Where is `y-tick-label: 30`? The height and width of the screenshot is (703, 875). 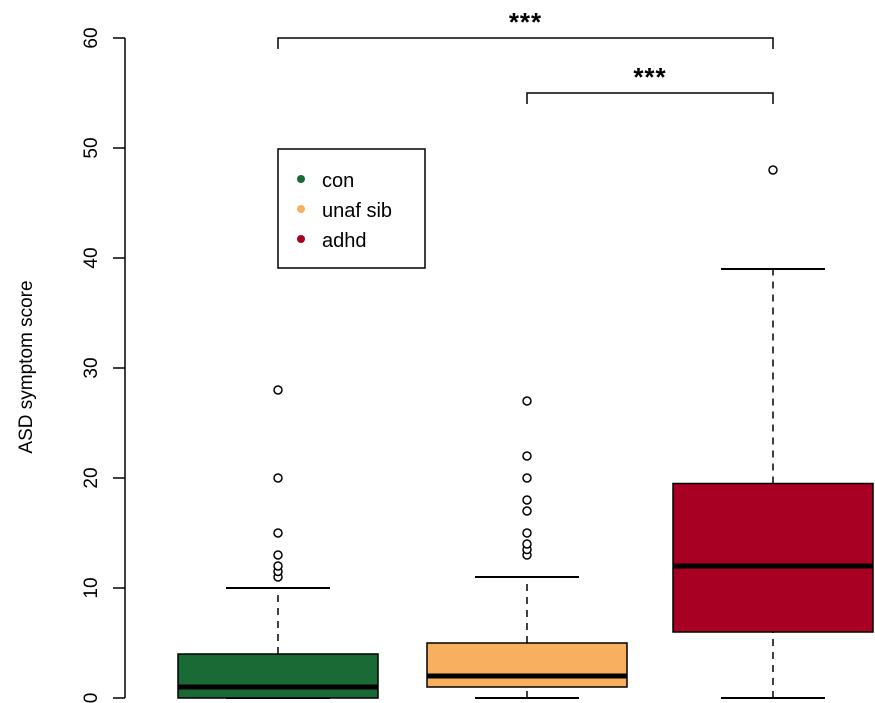 y-tick-label: 30 is located at coordinates (91, 367).